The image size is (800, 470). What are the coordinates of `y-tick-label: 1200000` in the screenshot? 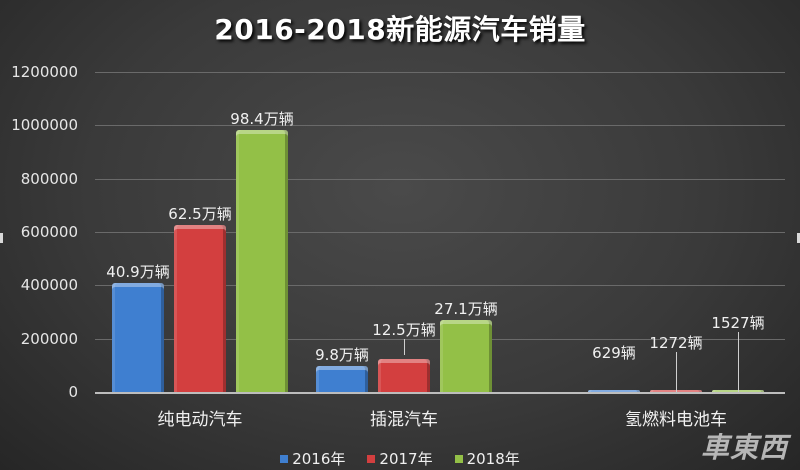 It's located at (44, 72).